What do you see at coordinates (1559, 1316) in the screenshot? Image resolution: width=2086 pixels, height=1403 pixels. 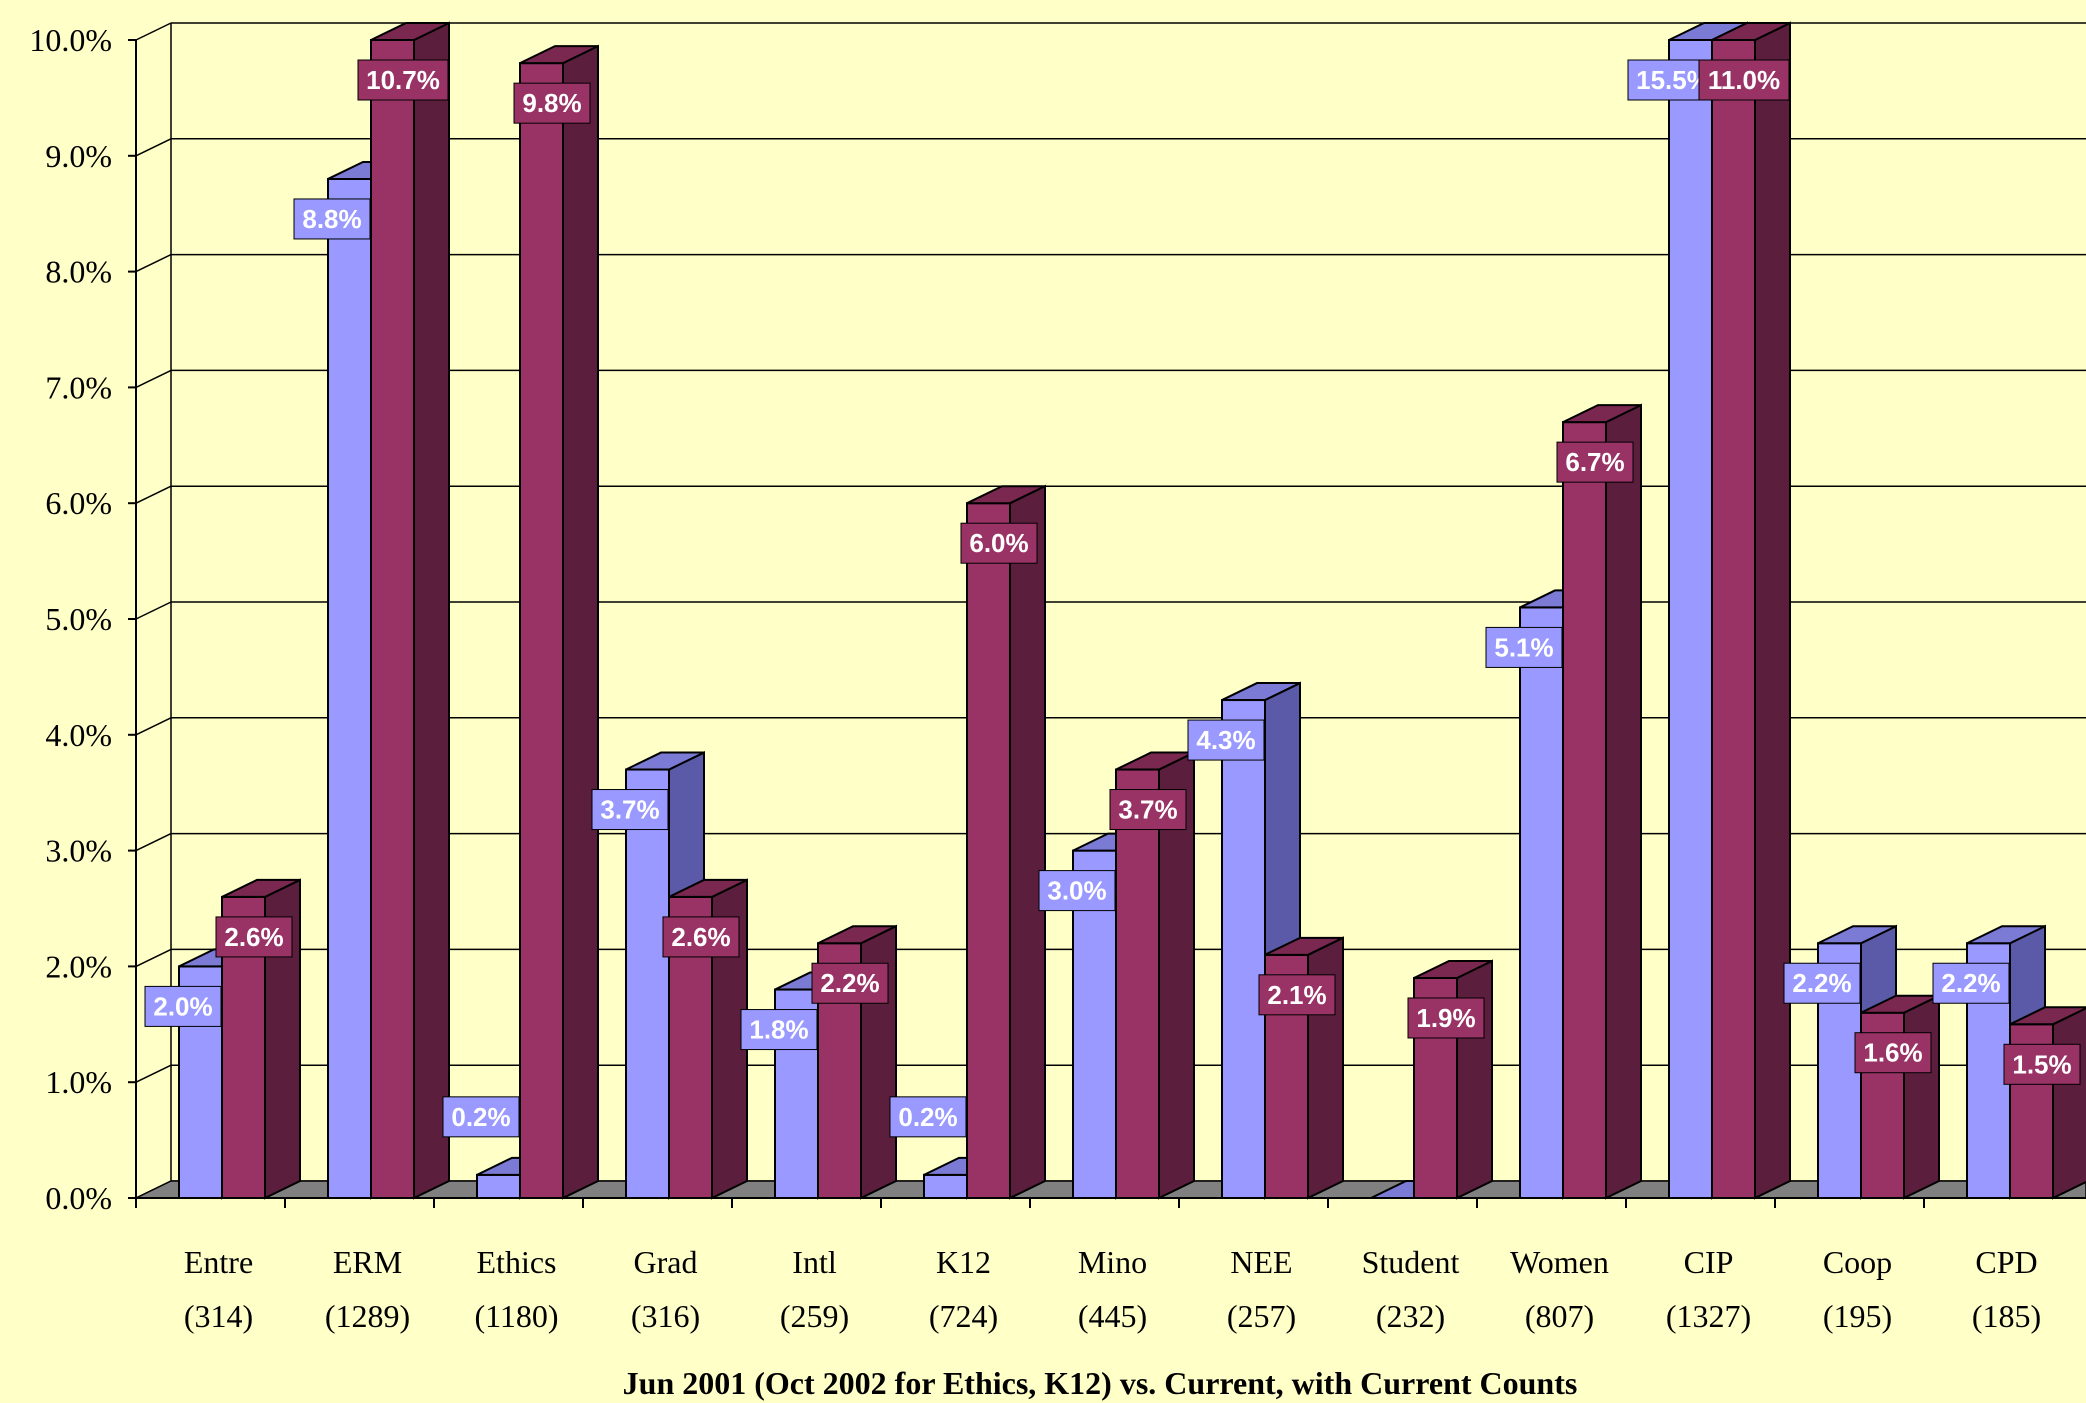 I see `x-count-label: (807)` at bounding box center [1559, 1316].